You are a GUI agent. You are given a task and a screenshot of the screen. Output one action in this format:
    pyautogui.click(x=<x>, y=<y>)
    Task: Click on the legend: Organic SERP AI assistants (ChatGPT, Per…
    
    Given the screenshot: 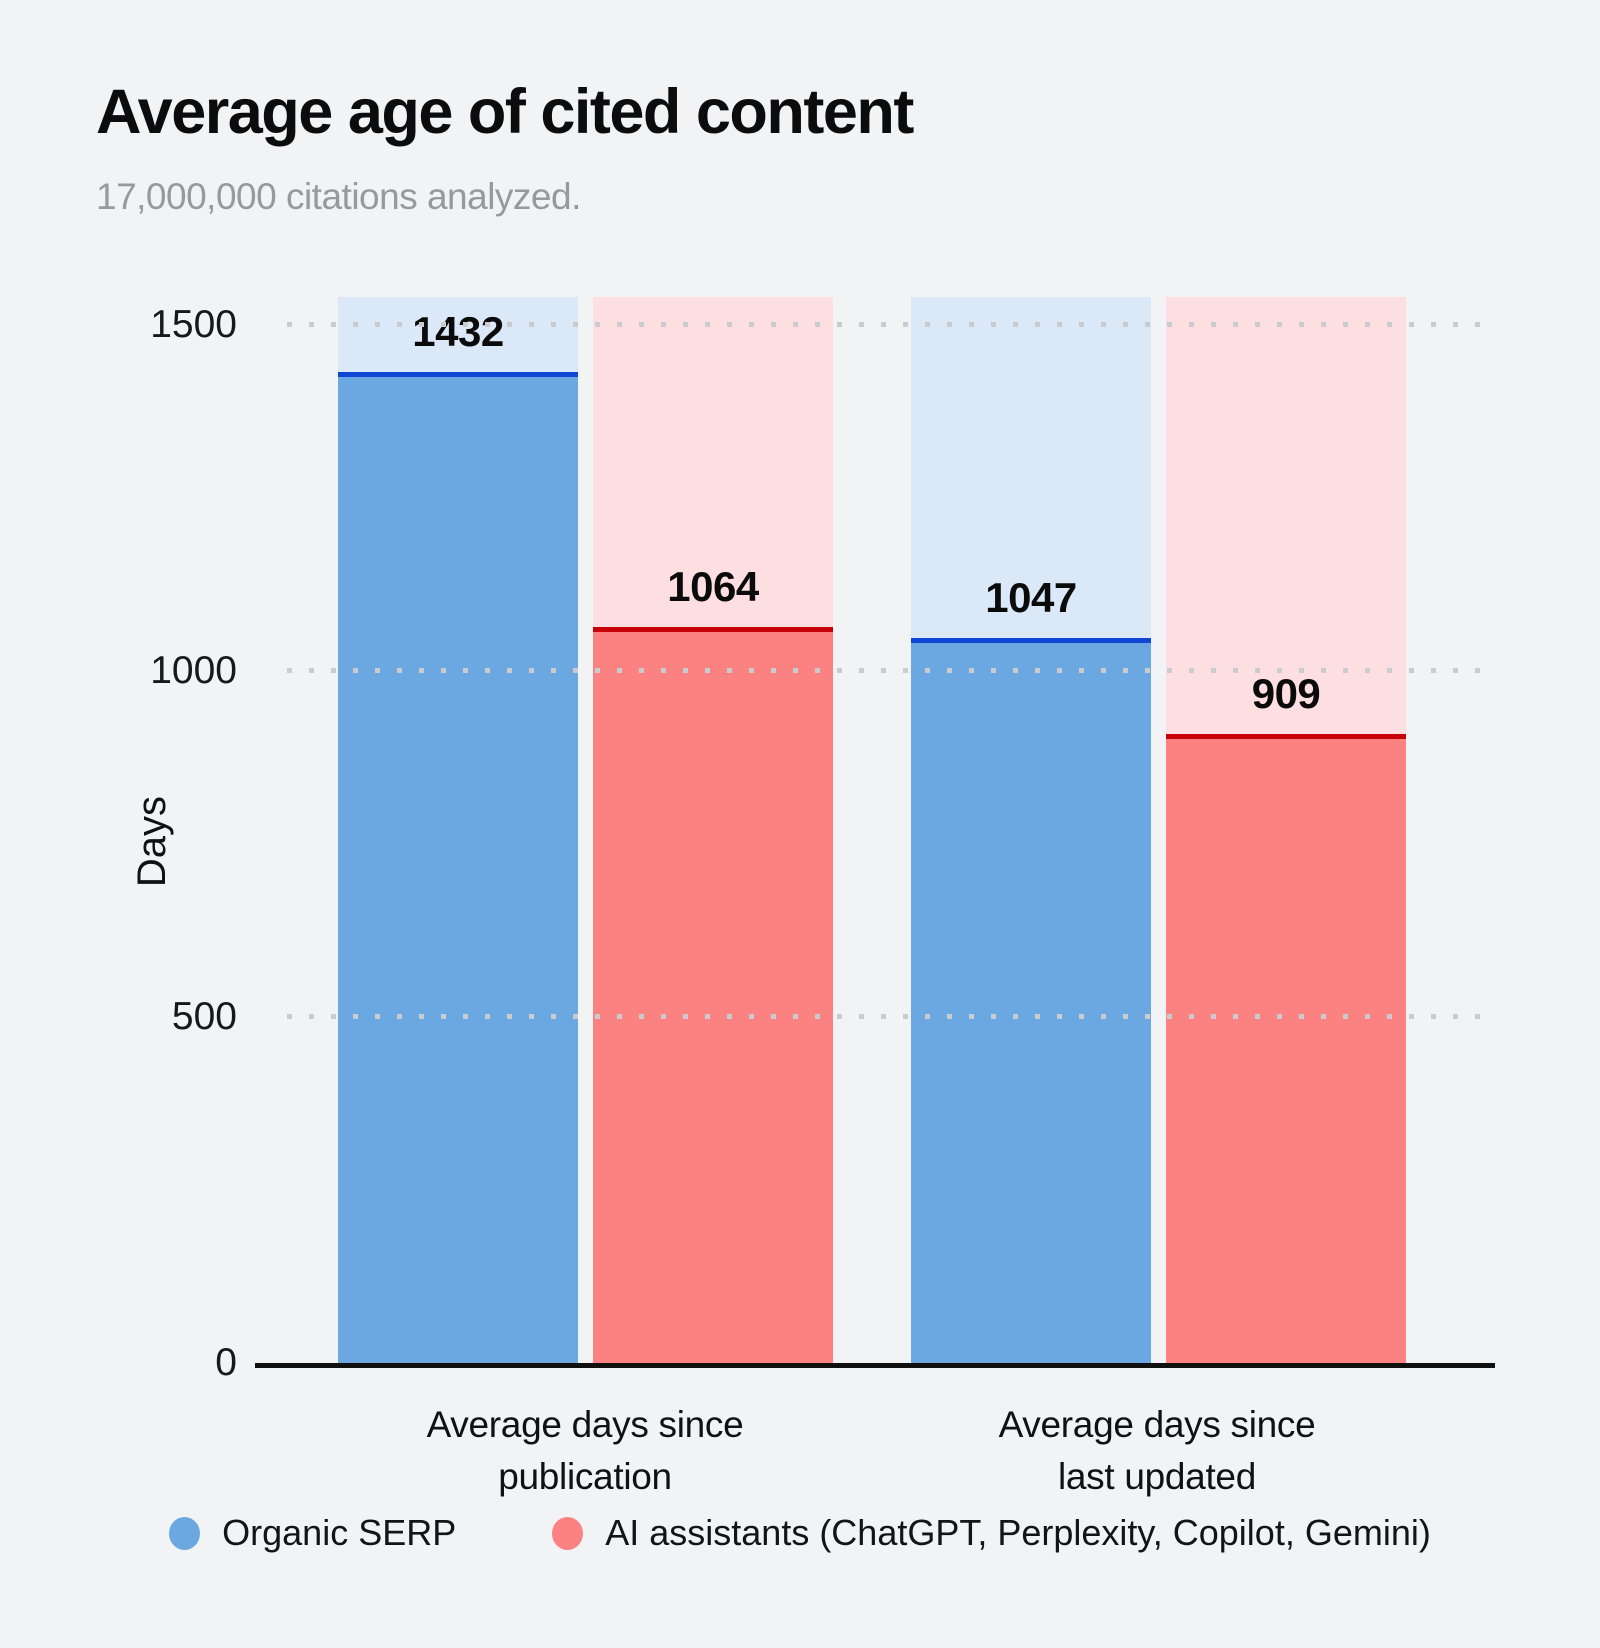 What is the action you would take?
    pyautogui.click(x=800, y=1533)
    